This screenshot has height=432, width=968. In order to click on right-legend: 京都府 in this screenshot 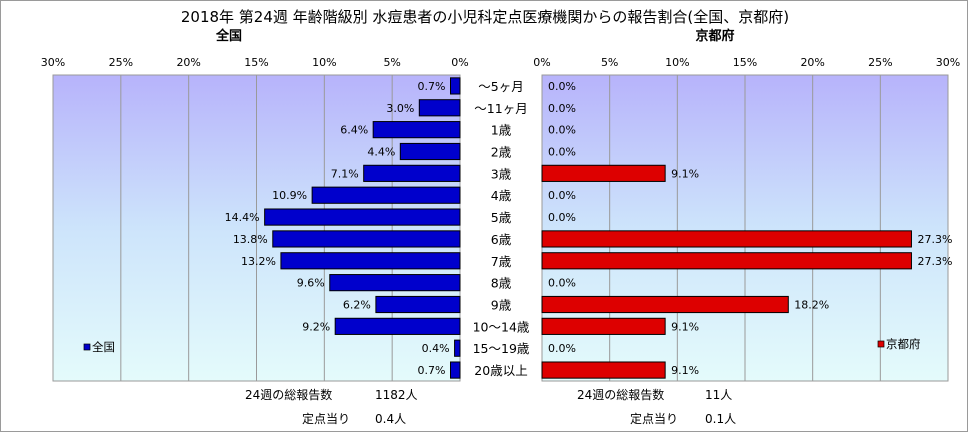, I will do `click(899, 344)`.